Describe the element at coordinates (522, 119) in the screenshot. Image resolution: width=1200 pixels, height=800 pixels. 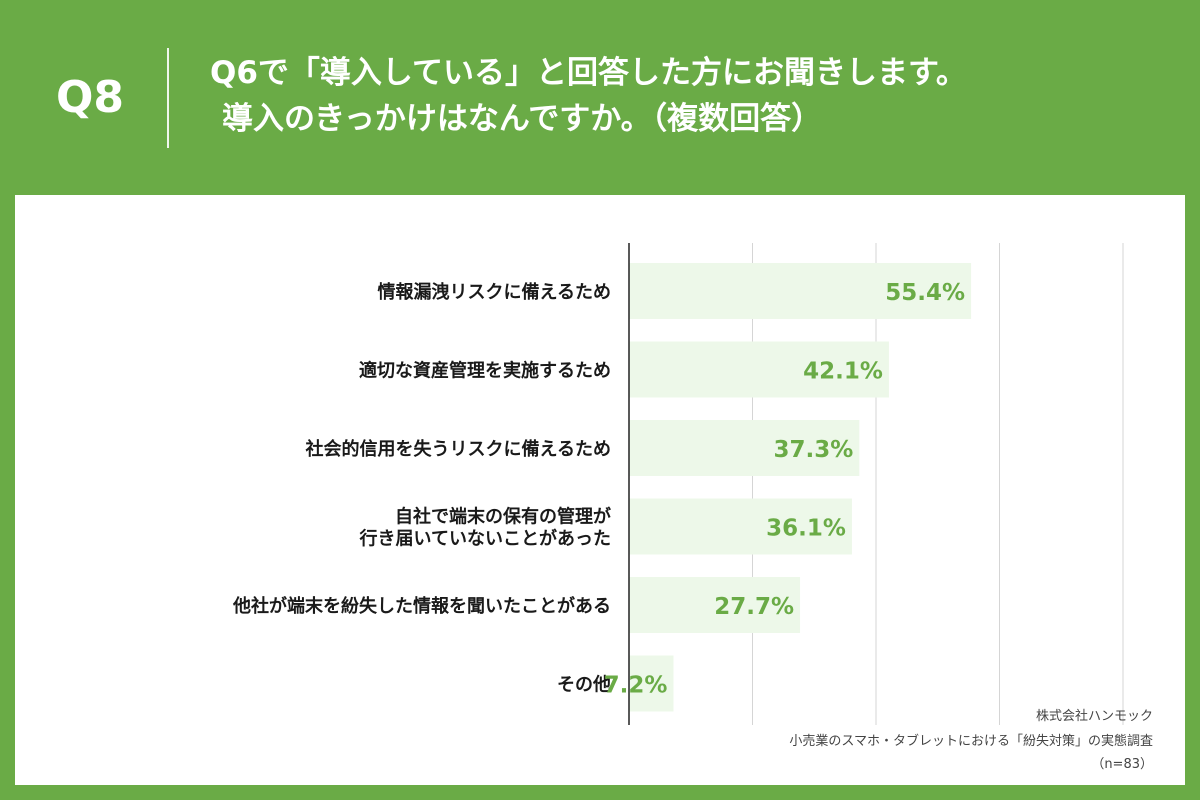
I see `question-title-line2: 導入のきっかけはなんですか。（複数回答）` at that location.